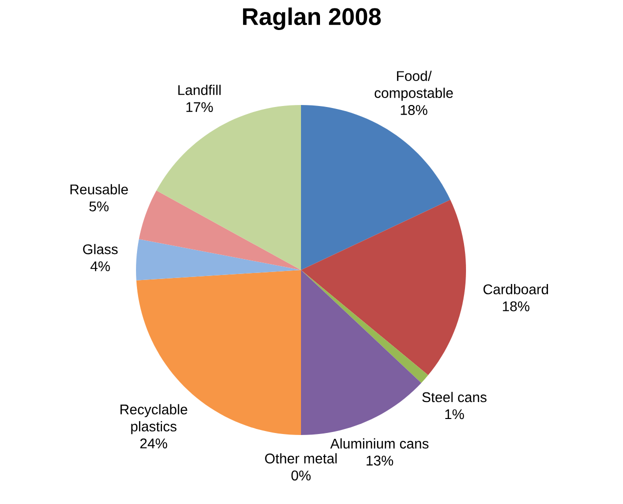 The height and width of the screenshot is (504, 623). What do you see at coordinates (301, 458) in the screenshot?
I see `category-label: Other metal` at bounding box center [301, 458].